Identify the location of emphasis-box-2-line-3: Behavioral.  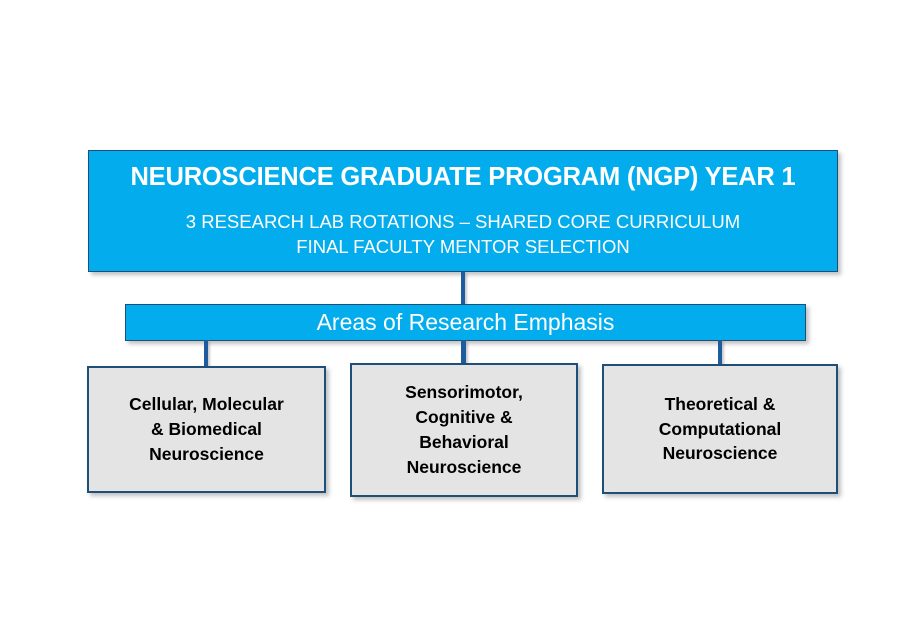
(464, 442).